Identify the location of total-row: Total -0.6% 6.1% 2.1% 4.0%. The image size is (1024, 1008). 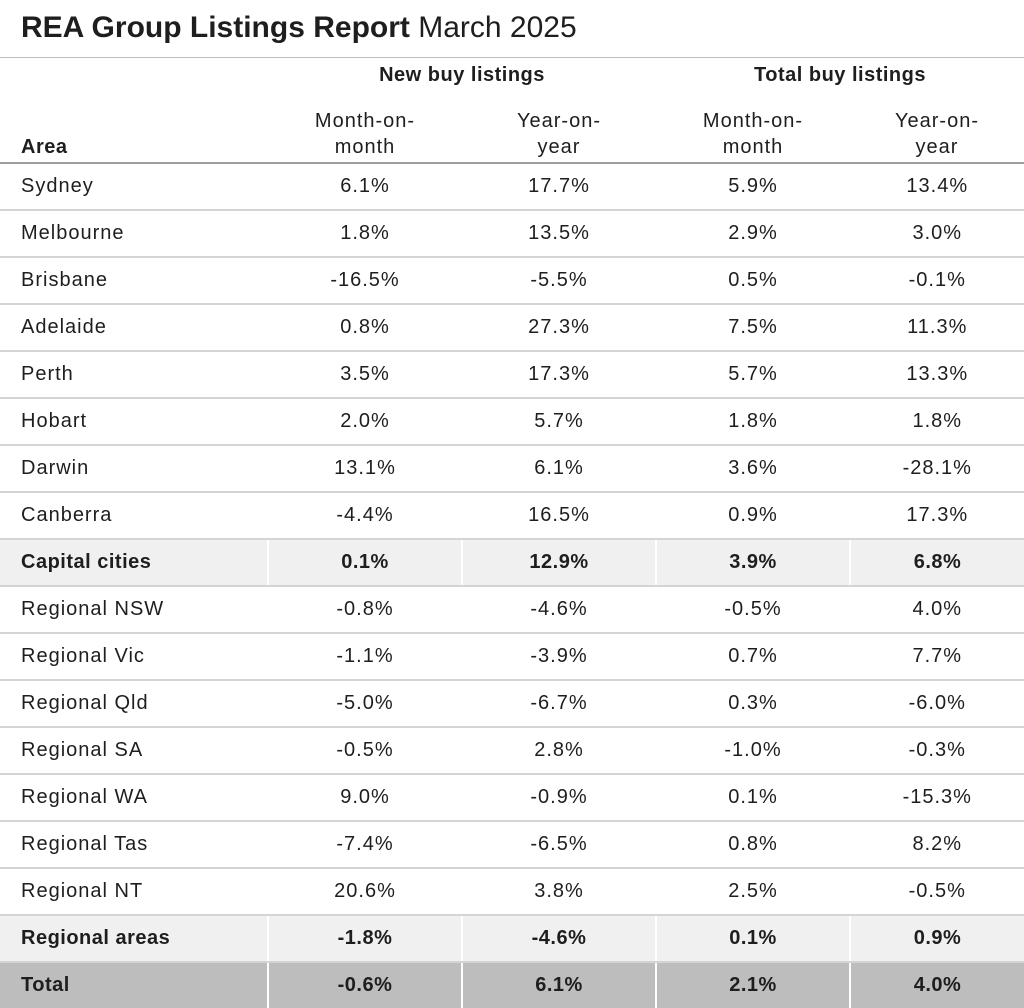
(512, 985).